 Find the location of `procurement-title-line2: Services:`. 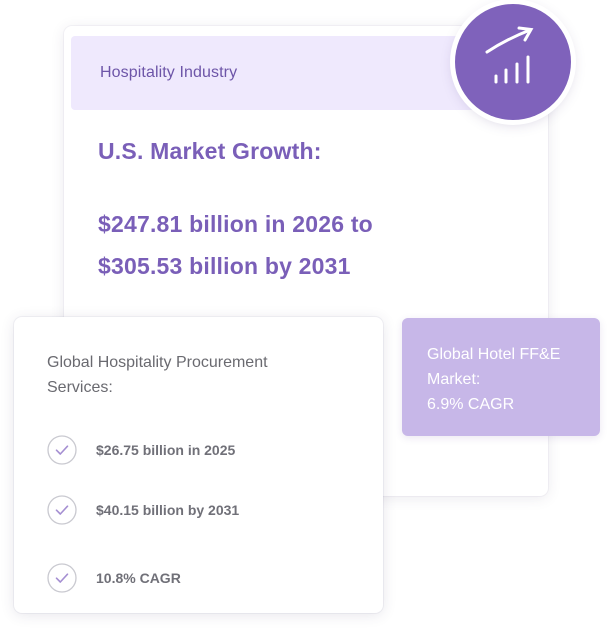

procurement-title-line2: Services: is located at coordinates (80, 387).